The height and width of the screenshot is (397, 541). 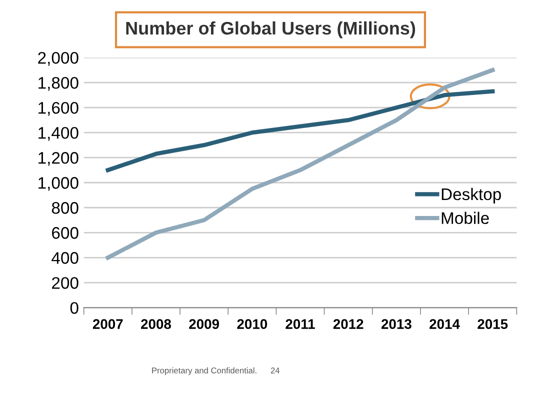 What do you see at coordinates (471, 196) in the screenshot?
I see `legend-label: Desktop` at bounding box center [471, 196].